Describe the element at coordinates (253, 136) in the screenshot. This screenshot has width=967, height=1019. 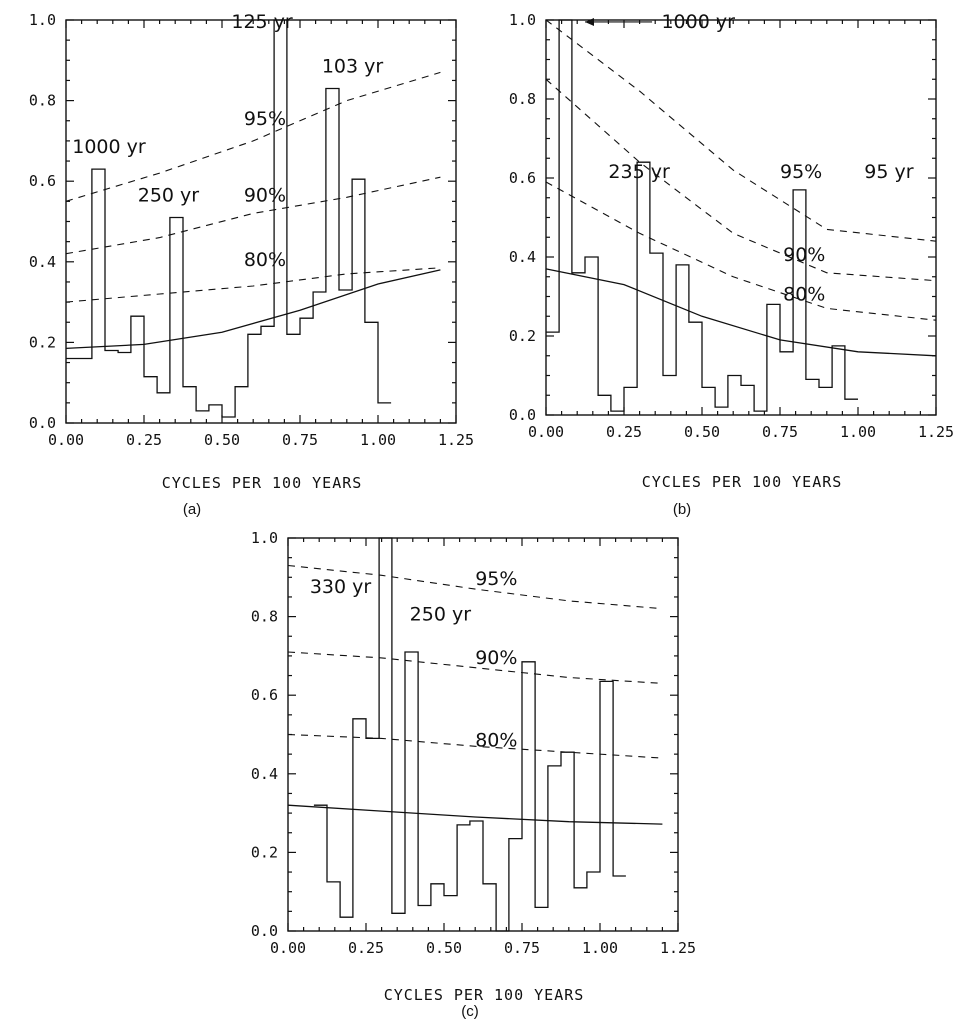
I see `confidence-curve-95-a` at that location.